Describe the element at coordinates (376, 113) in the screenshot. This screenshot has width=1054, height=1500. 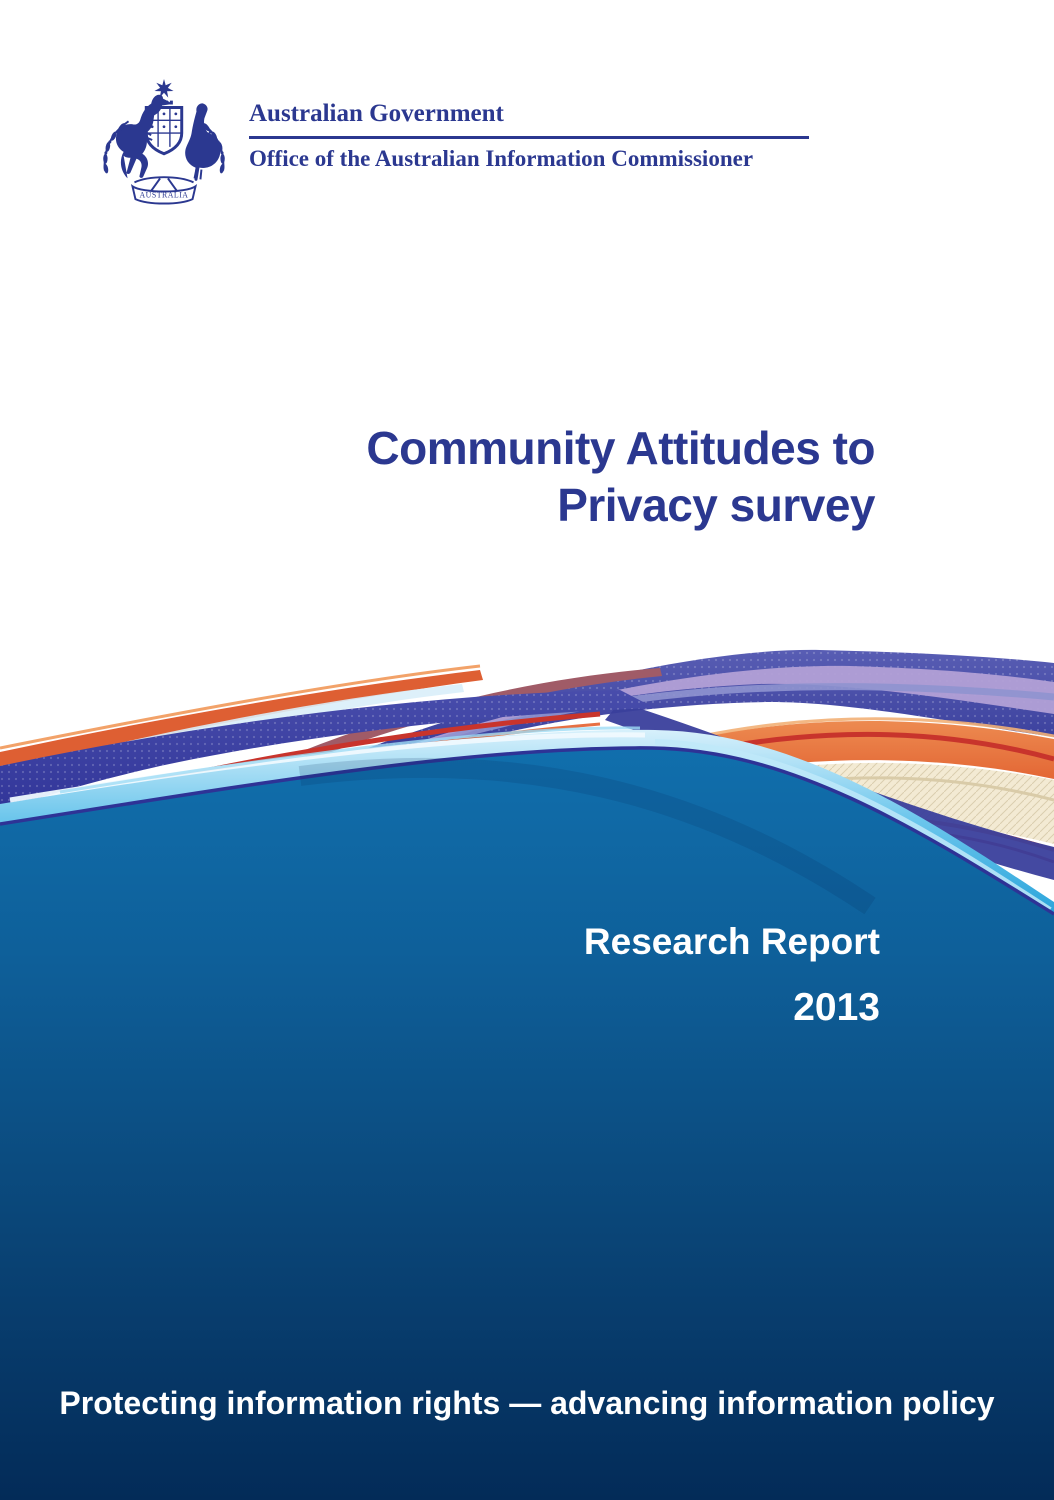
I see `government-name: Australian Government` at that location.